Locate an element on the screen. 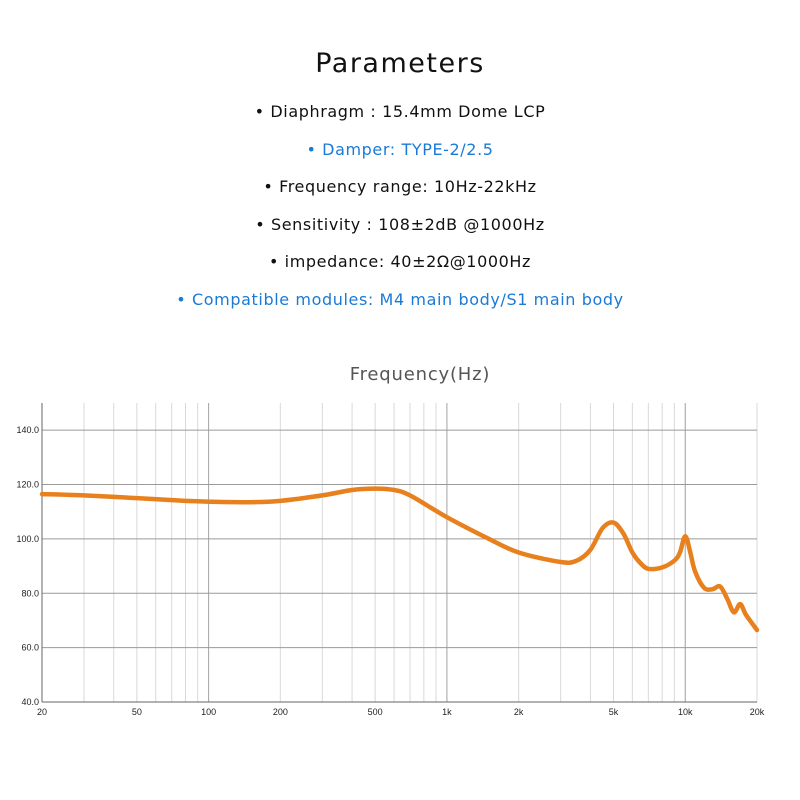 The width and height of the screenshot is (800, 800). y-tick-label: 140.0 is located at coordinates (27, 430).